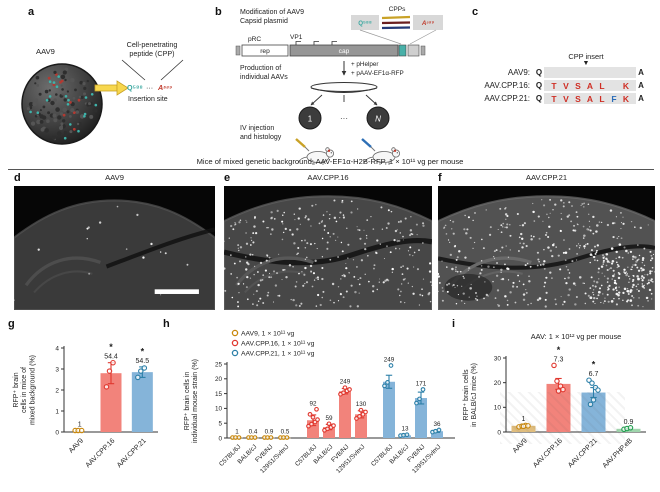  Describe the element at coordinates (344, 51) in the screenshot. I see `cap-label: cap` at that location.